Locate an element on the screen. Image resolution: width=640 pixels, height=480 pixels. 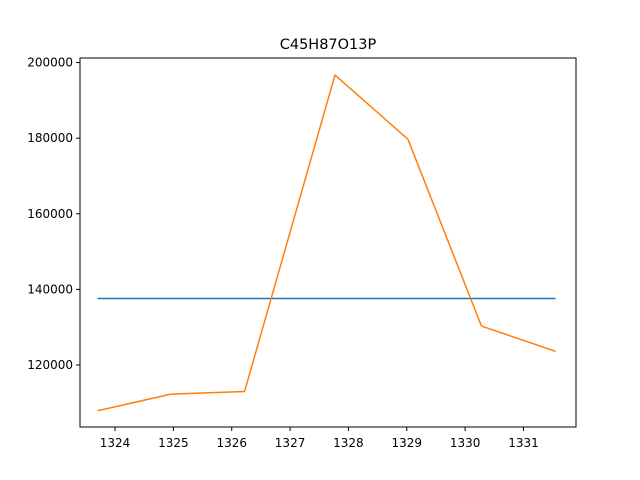
y-tick-label: 160000 is located at coordinates (50, 214).